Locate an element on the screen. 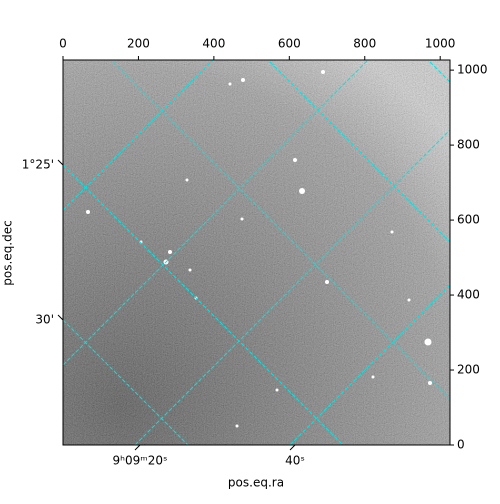  y-tick-label: 600 is located at coordinates (468, 220).